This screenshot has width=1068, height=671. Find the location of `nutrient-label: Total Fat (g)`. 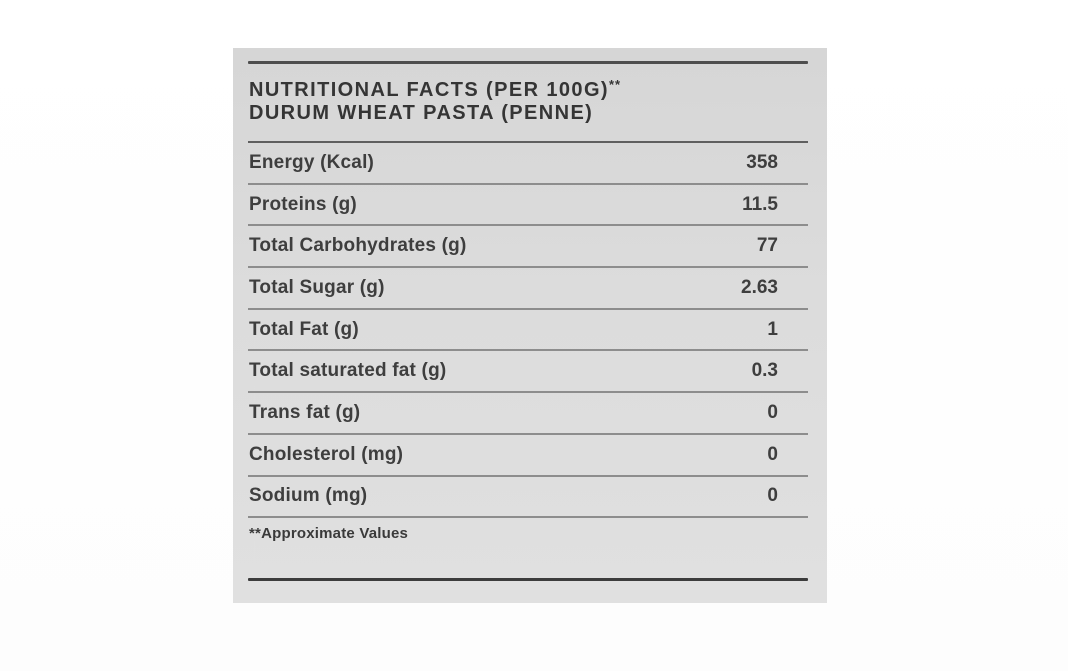

nutrient-label: Total Fat (g) is located at coordinates (304, 329).